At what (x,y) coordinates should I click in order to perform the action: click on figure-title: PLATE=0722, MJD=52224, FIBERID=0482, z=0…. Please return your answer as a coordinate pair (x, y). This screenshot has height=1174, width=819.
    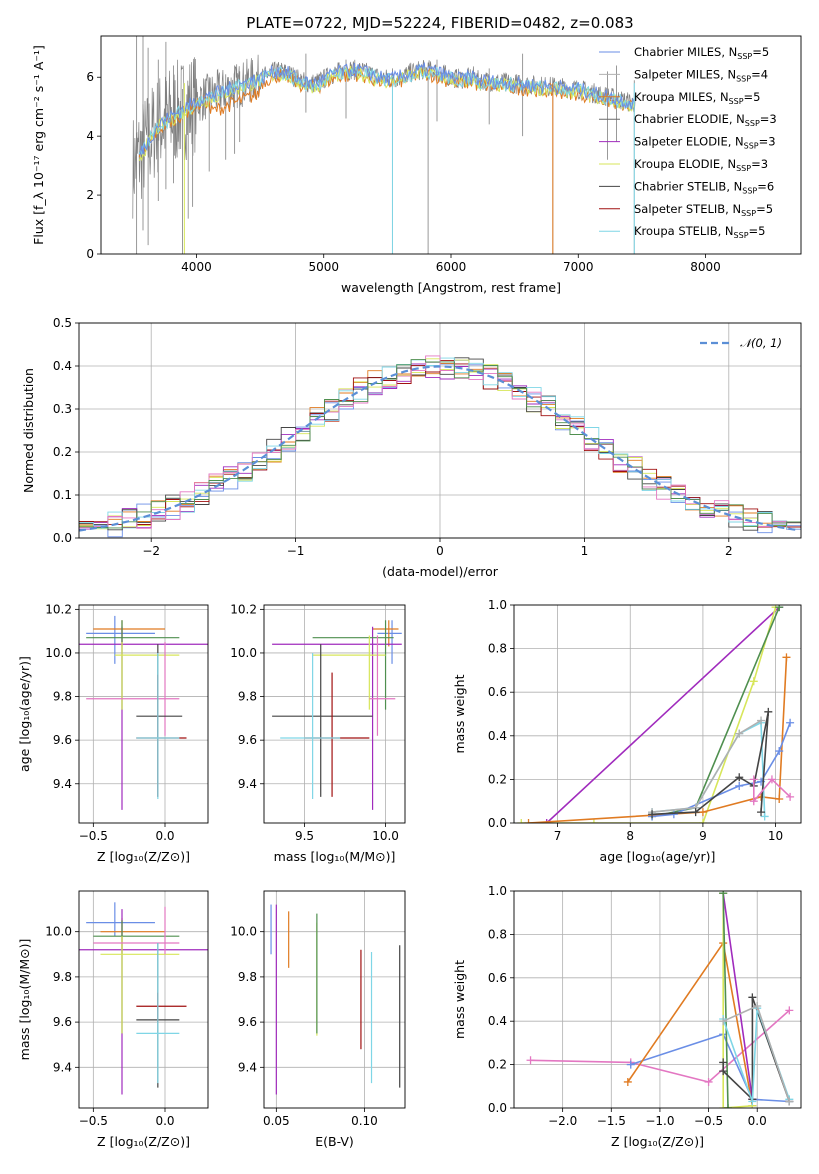
    Looking at the image, I should click on (439, 23).